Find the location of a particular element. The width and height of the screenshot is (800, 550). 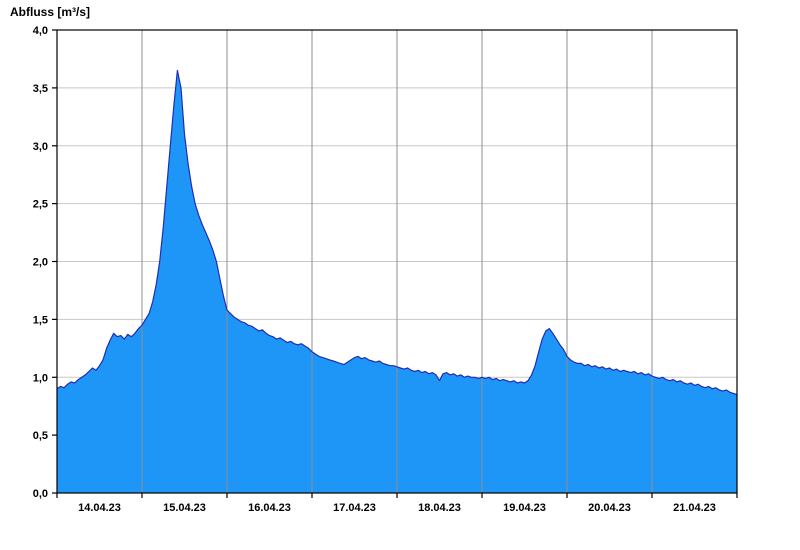

x-axis-day-label: 20.04.23 is located at coordinates (609, 508).